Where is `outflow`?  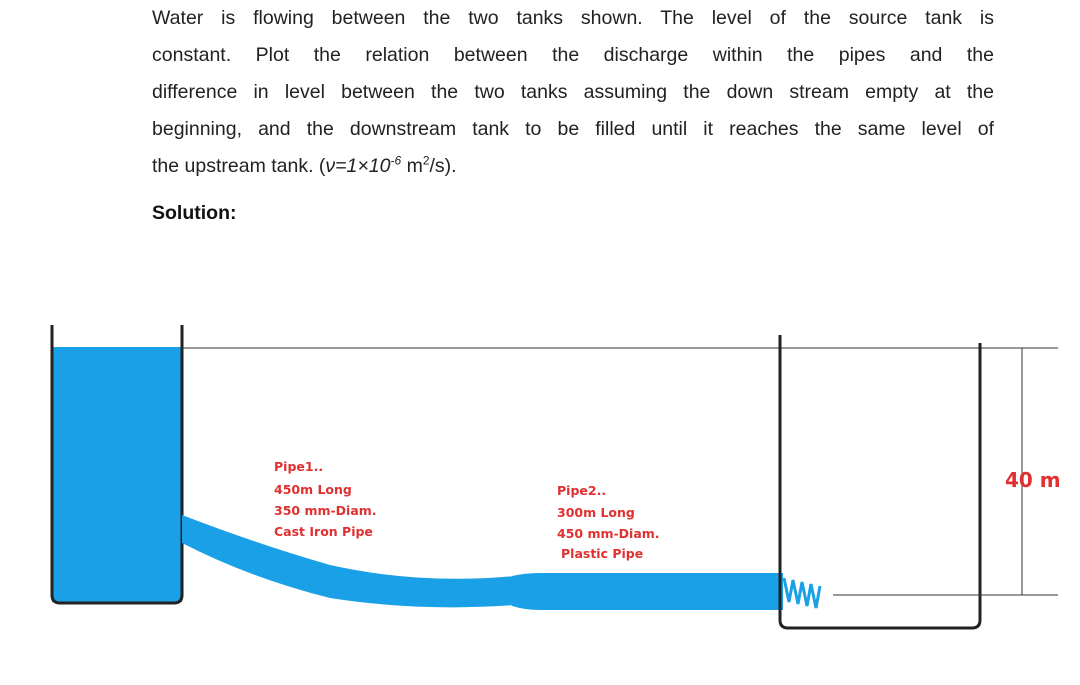
outflow is located at coordinates (802, 593).